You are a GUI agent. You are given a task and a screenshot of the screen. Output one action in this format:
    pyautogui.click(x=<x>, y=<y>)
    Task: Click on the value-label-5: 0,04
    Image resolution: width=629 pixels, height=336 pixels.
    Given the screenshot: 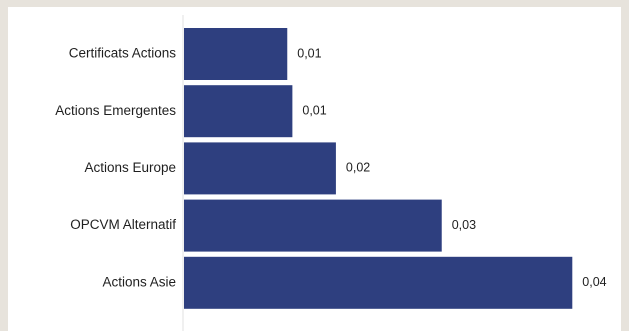 What is the action you would take?
    pyautogui.click(x=594, y=282)
    